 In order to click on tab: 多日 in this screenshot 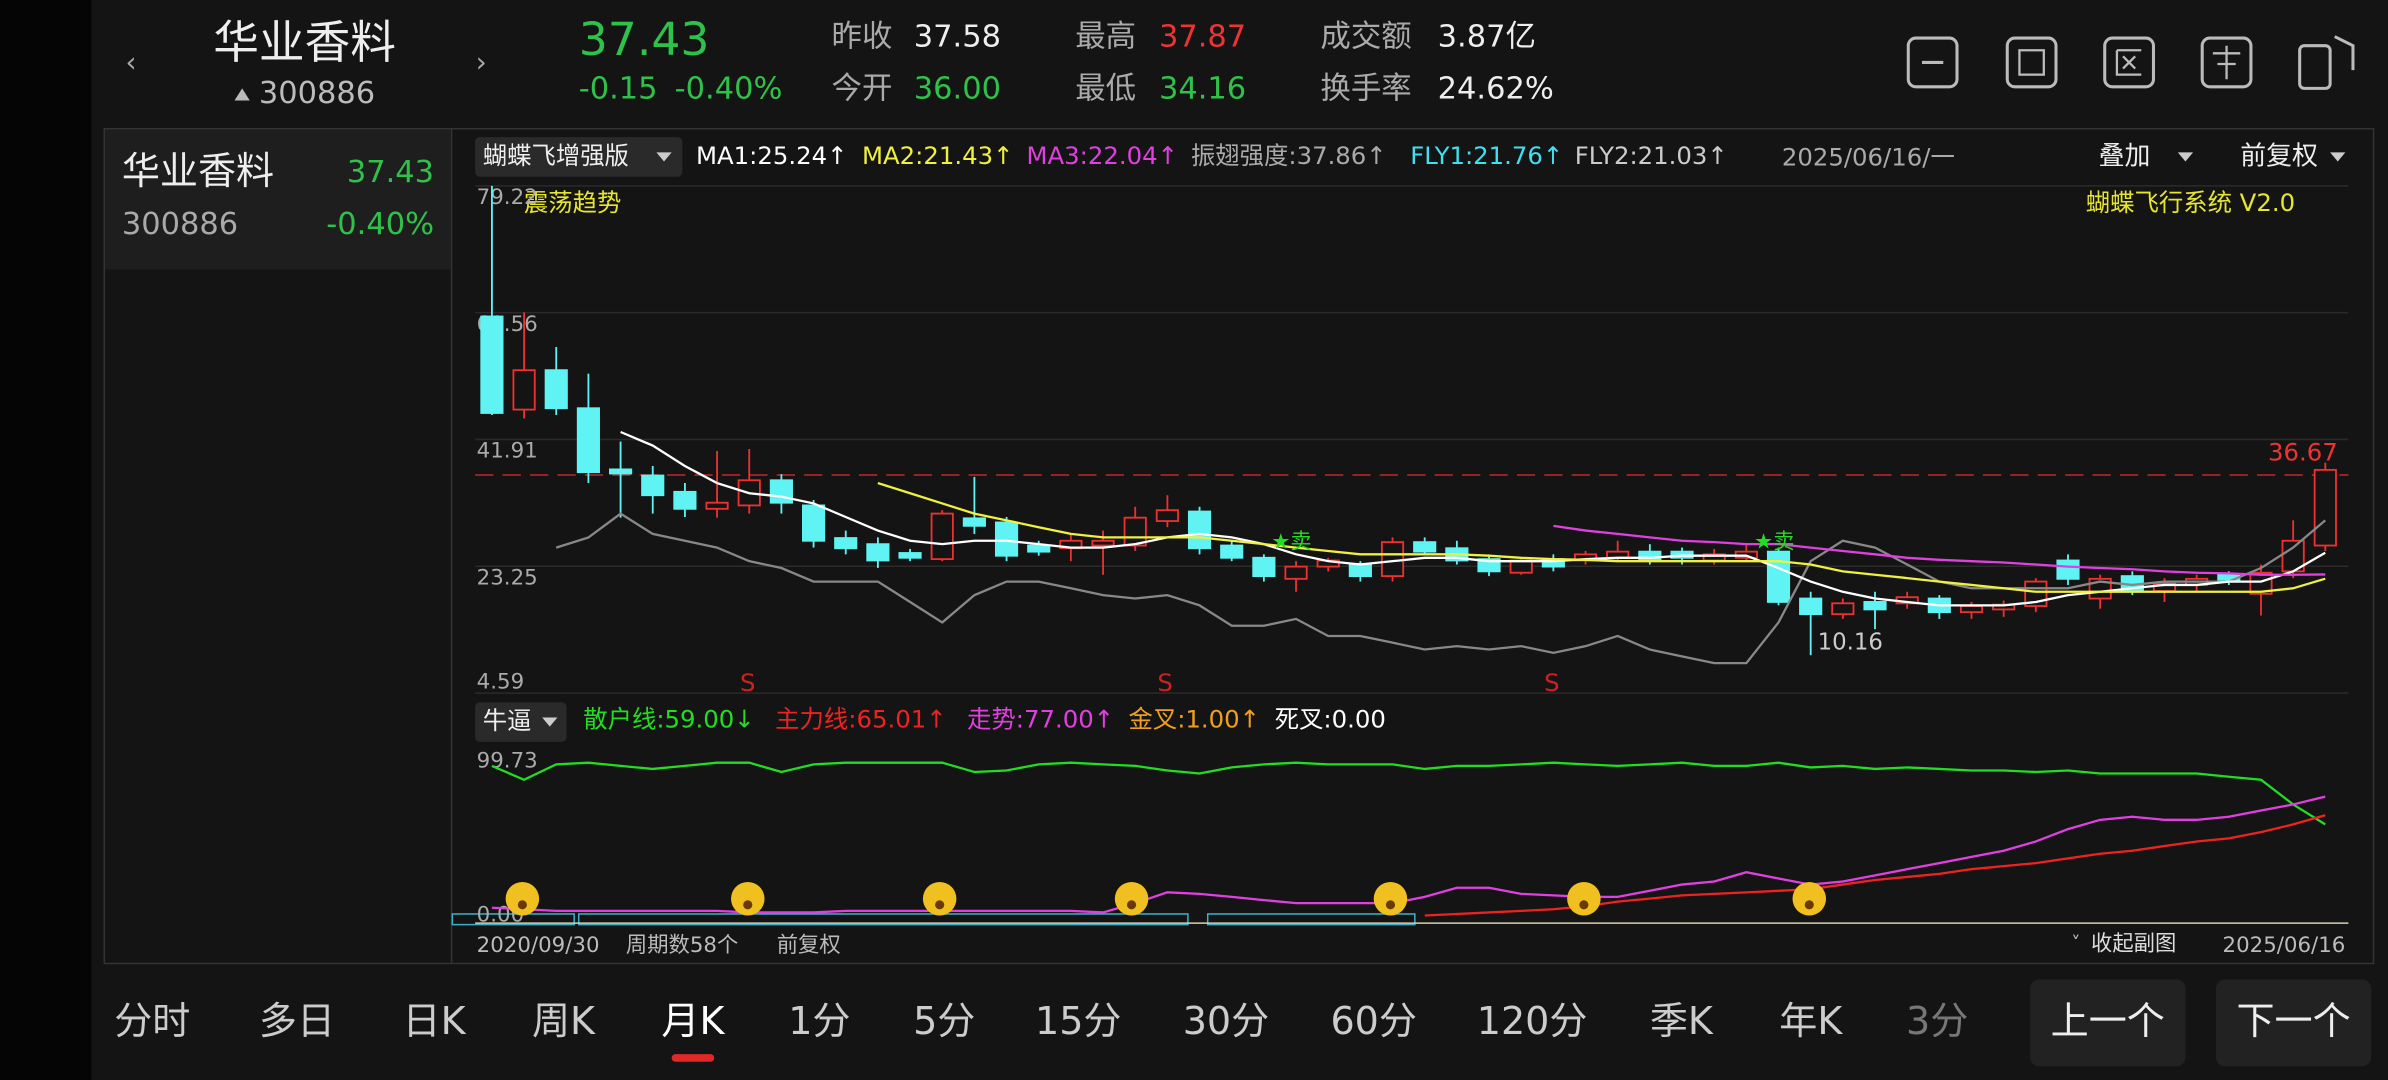, I will do `click(297, 1021)`.